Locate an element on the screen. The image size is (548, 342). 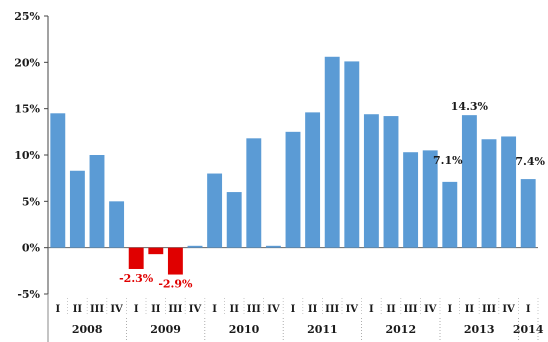
y-tick-label: 0% is located at coordinates (31, 248).